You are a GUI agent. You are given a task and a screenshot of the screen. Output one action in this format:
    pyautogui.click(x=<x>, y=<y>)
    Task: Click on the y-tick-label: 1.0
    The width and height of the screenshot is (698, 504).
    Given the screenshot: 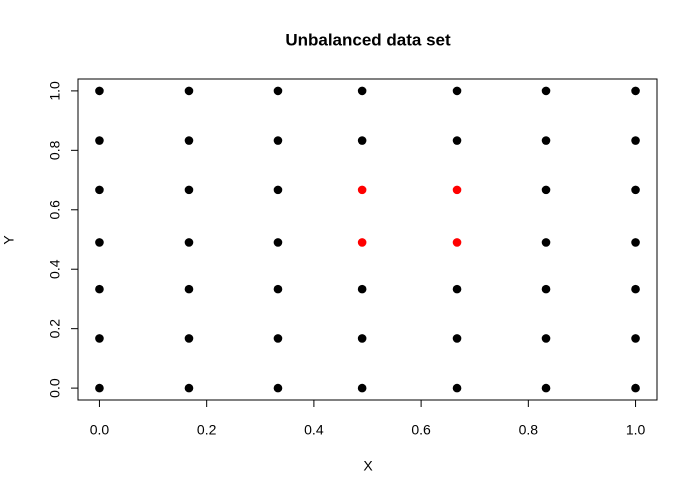 What is the action you would take?
    pyautogui.click(x=55, y=91)
    